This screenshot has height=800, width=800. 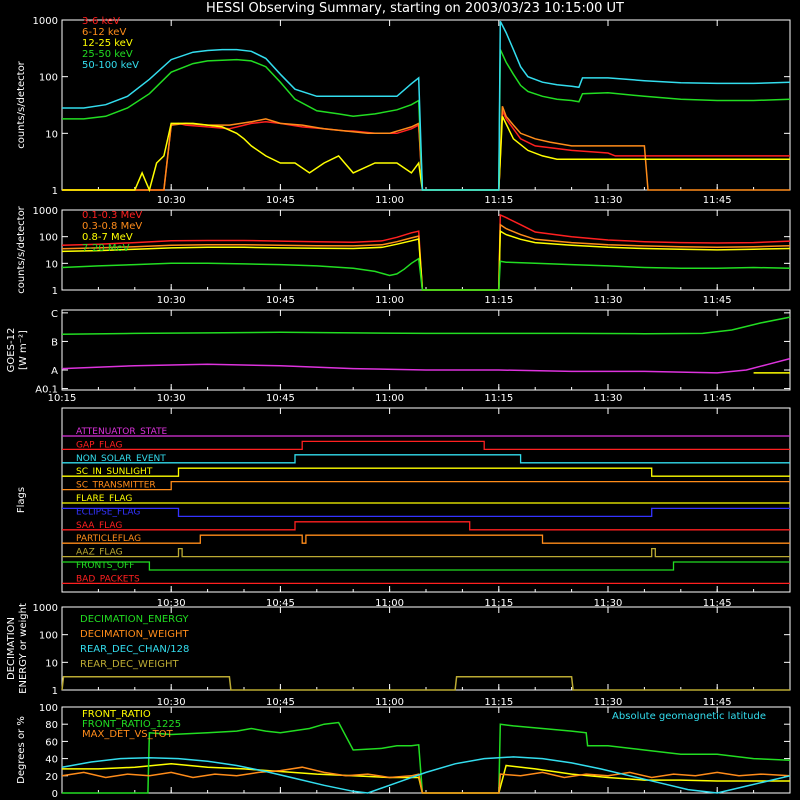 What do you see at coordinates (51, 725) in the screenshot?
I see `y-tick-label: 80` at bounding box center [51, 725].